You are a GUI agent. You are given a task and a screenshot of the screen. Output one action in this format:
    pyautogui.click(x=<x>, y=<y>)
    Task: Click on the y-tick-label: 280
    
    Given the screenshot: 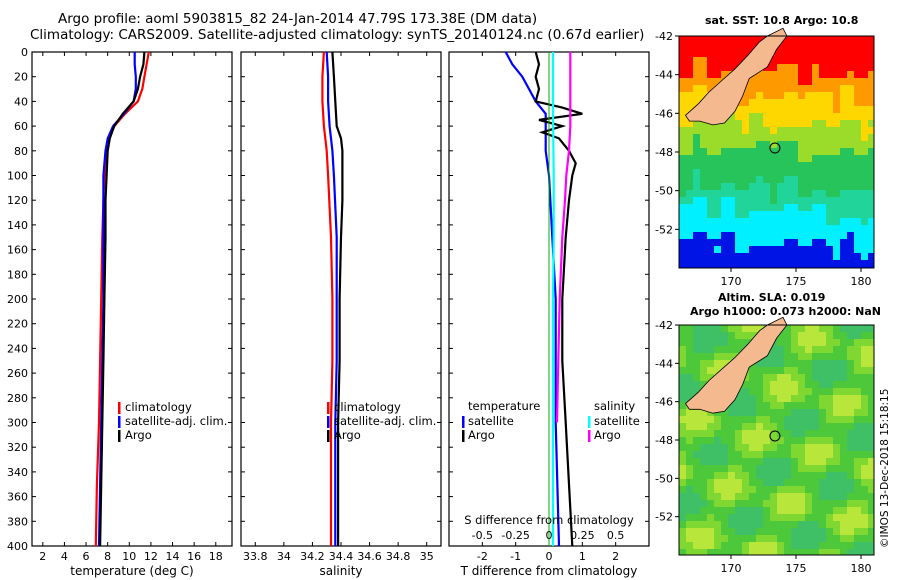 What is the action you would take?
    pyautogui.click(x=17, y=398)
    